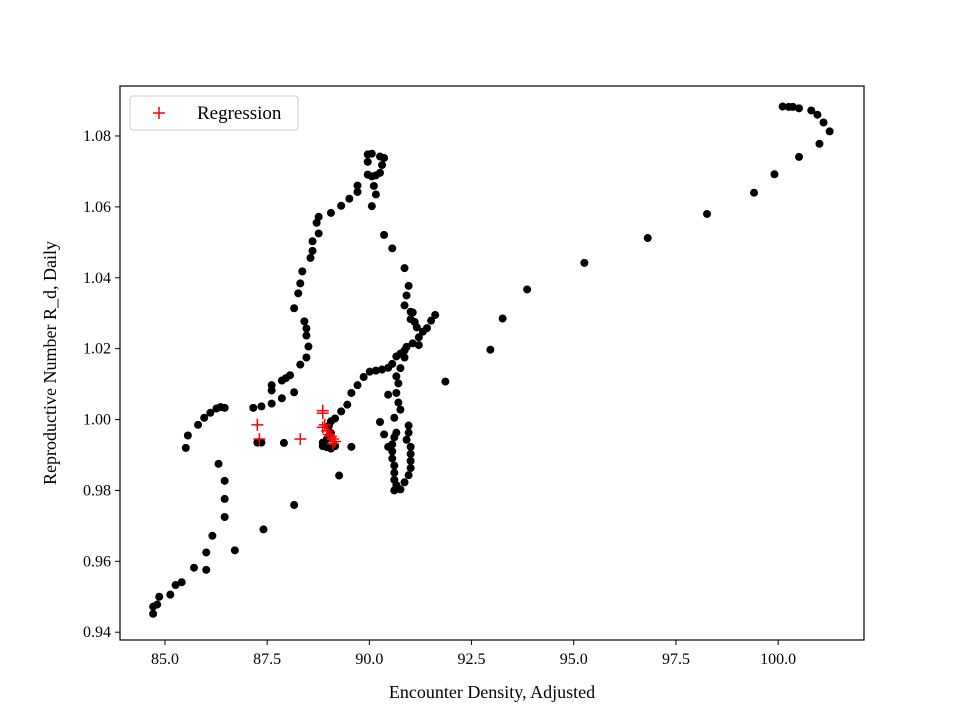 The width and height of the screenshot is (960, 720). What do you see at coordinates (369, 659) in the screenshot?
I see `x-tick-label: 90.0` at bounding box center [369, 659].